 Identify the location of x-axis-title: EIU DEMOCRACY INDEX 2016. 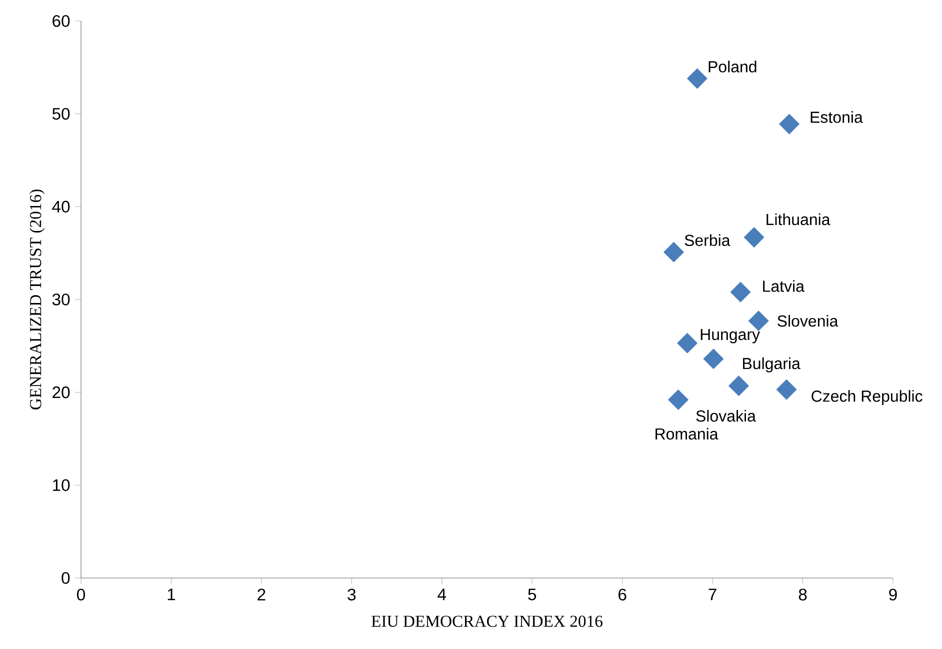
(487, 621).